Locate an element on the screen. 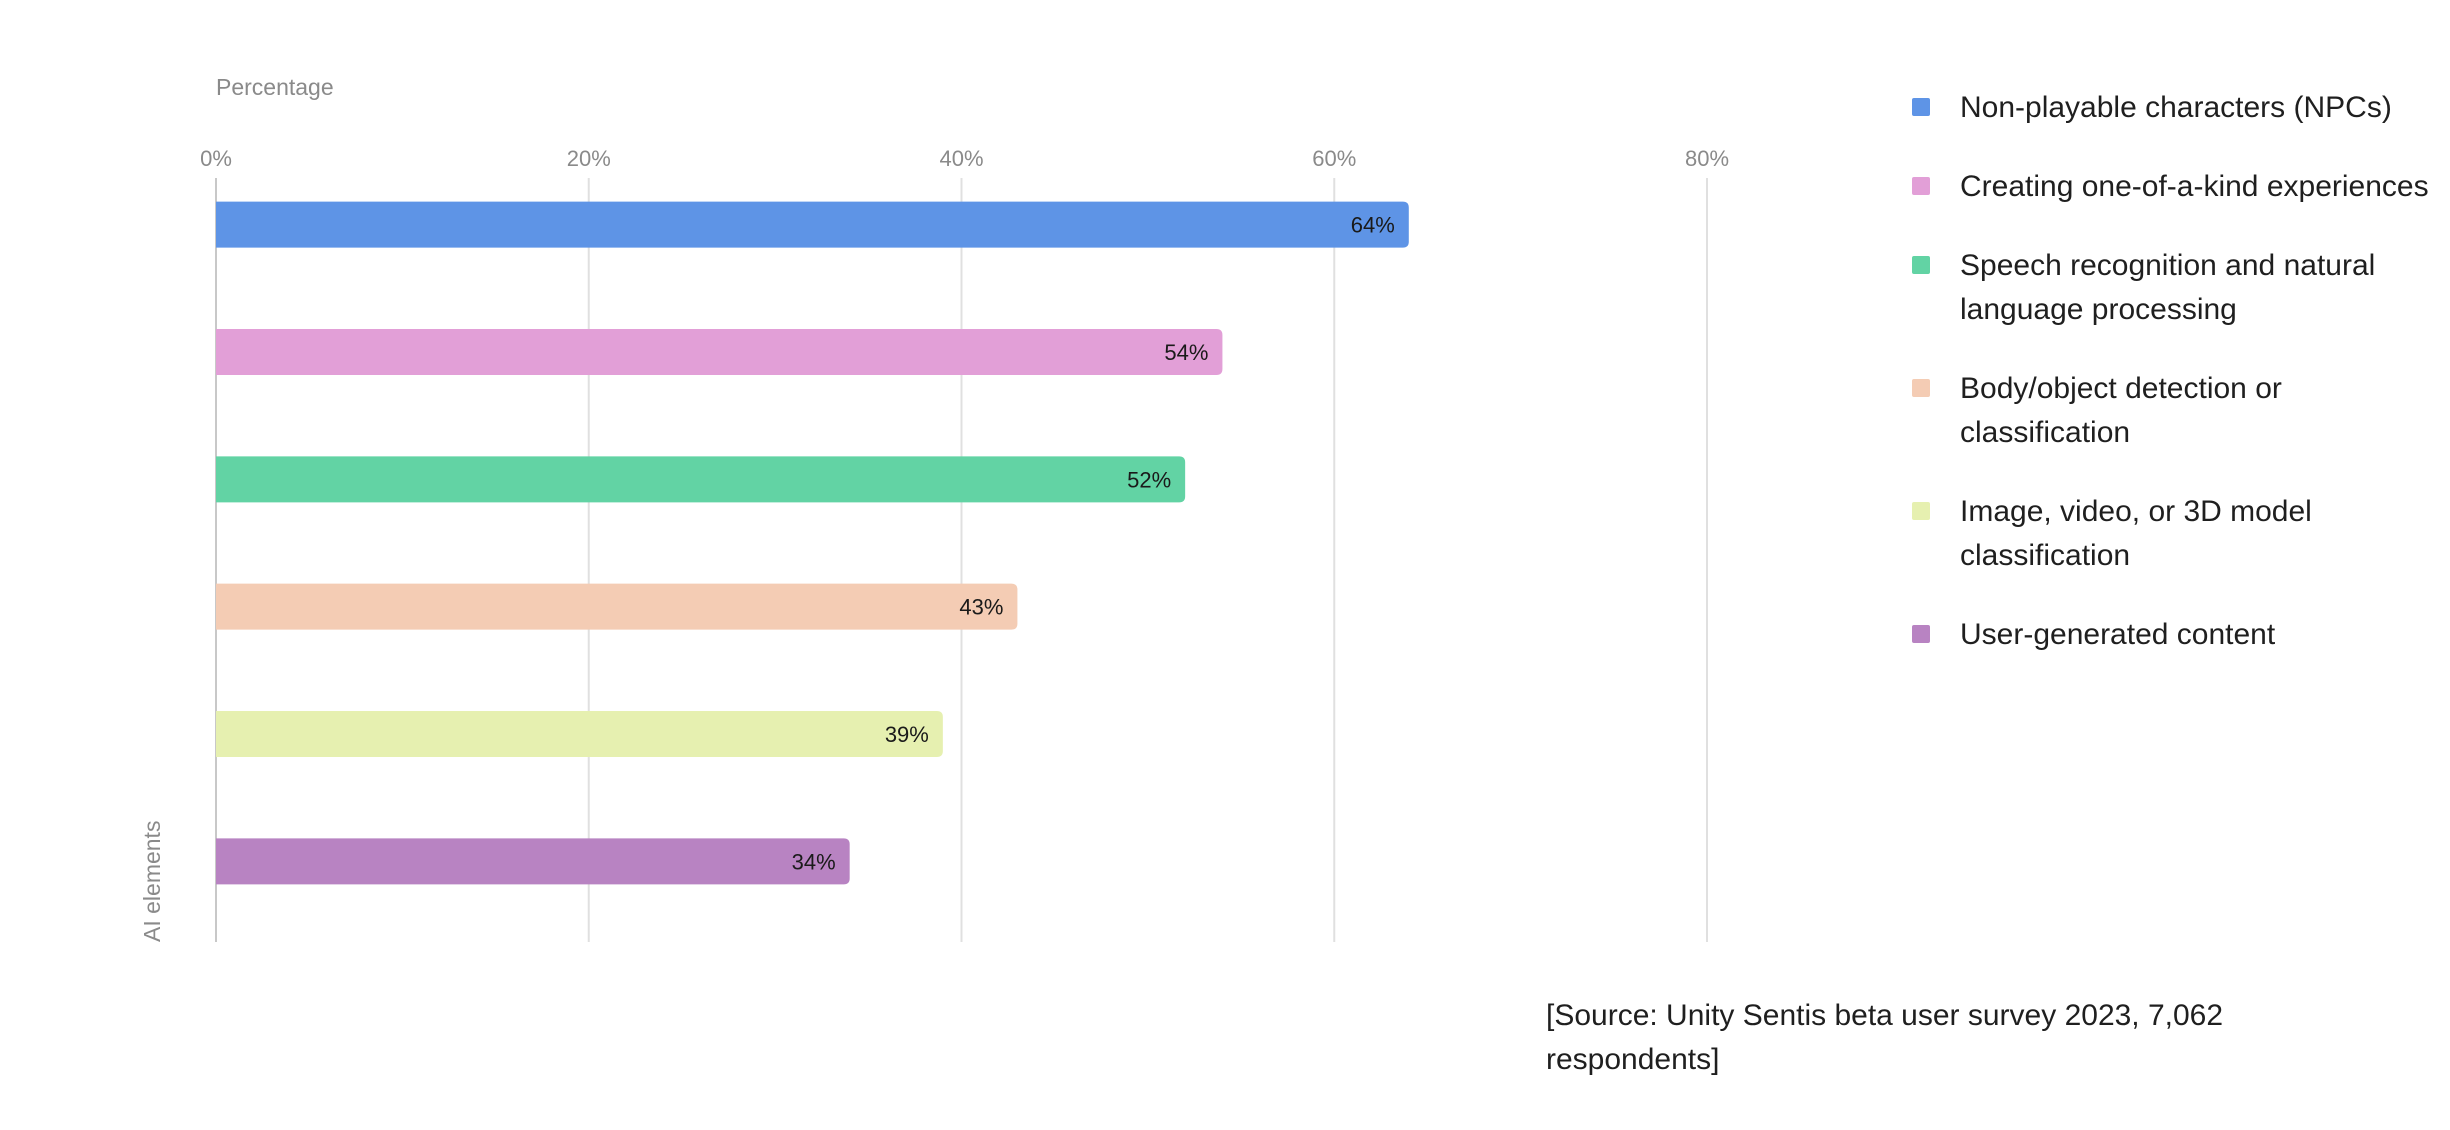 The width and height of the screenshot is (2450, 1130). legend-item: User-generated content is located at coordinates (2172, 635).